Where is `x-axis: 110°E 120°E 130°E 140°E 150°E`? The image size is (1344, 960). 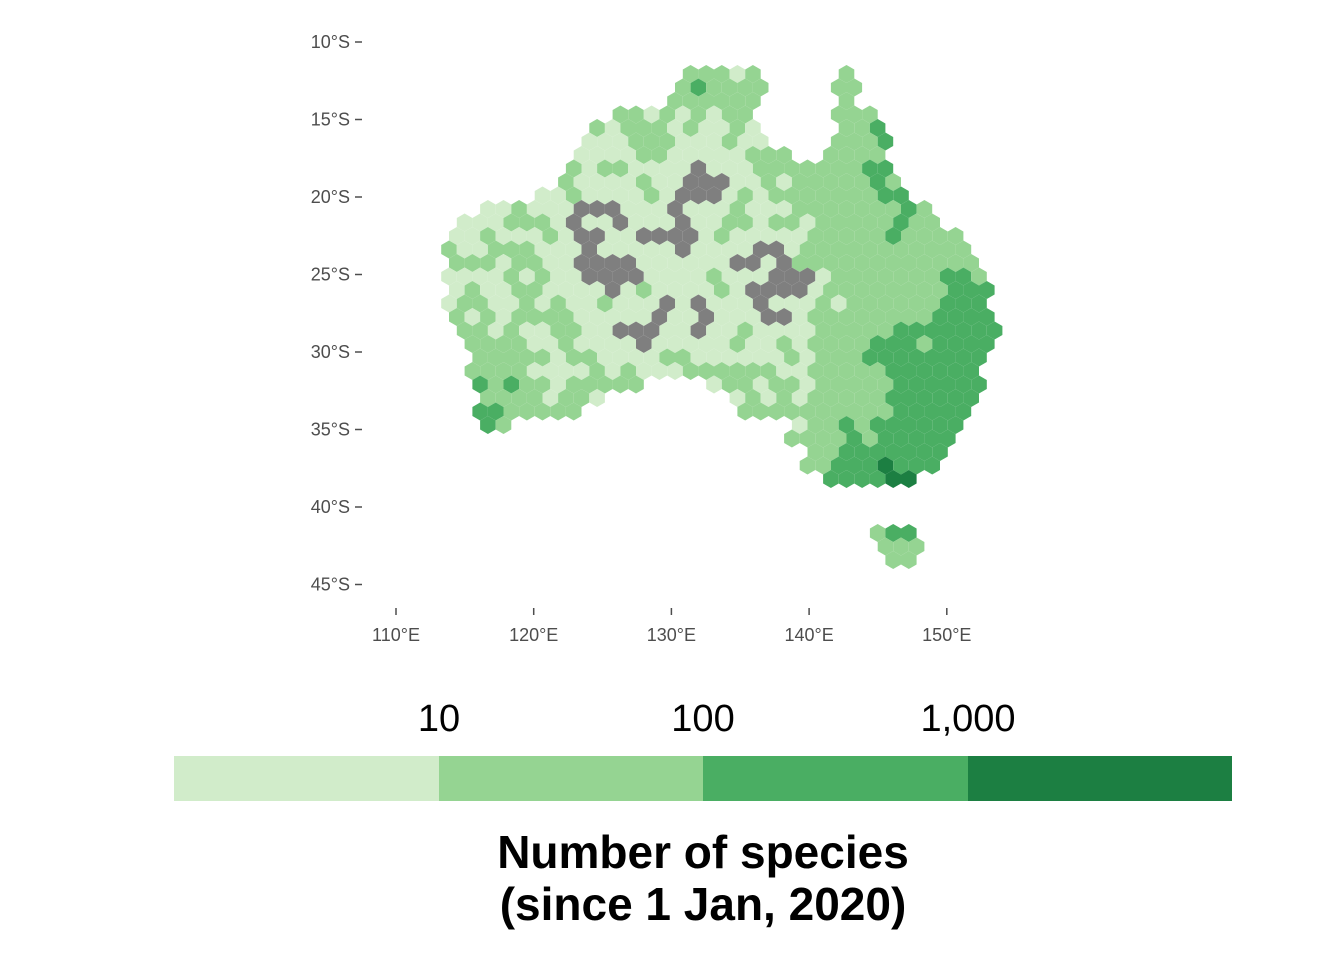 x-axis: 110°E 120°E 130°E 140°E 150°E is located at coordinates (671, 626).